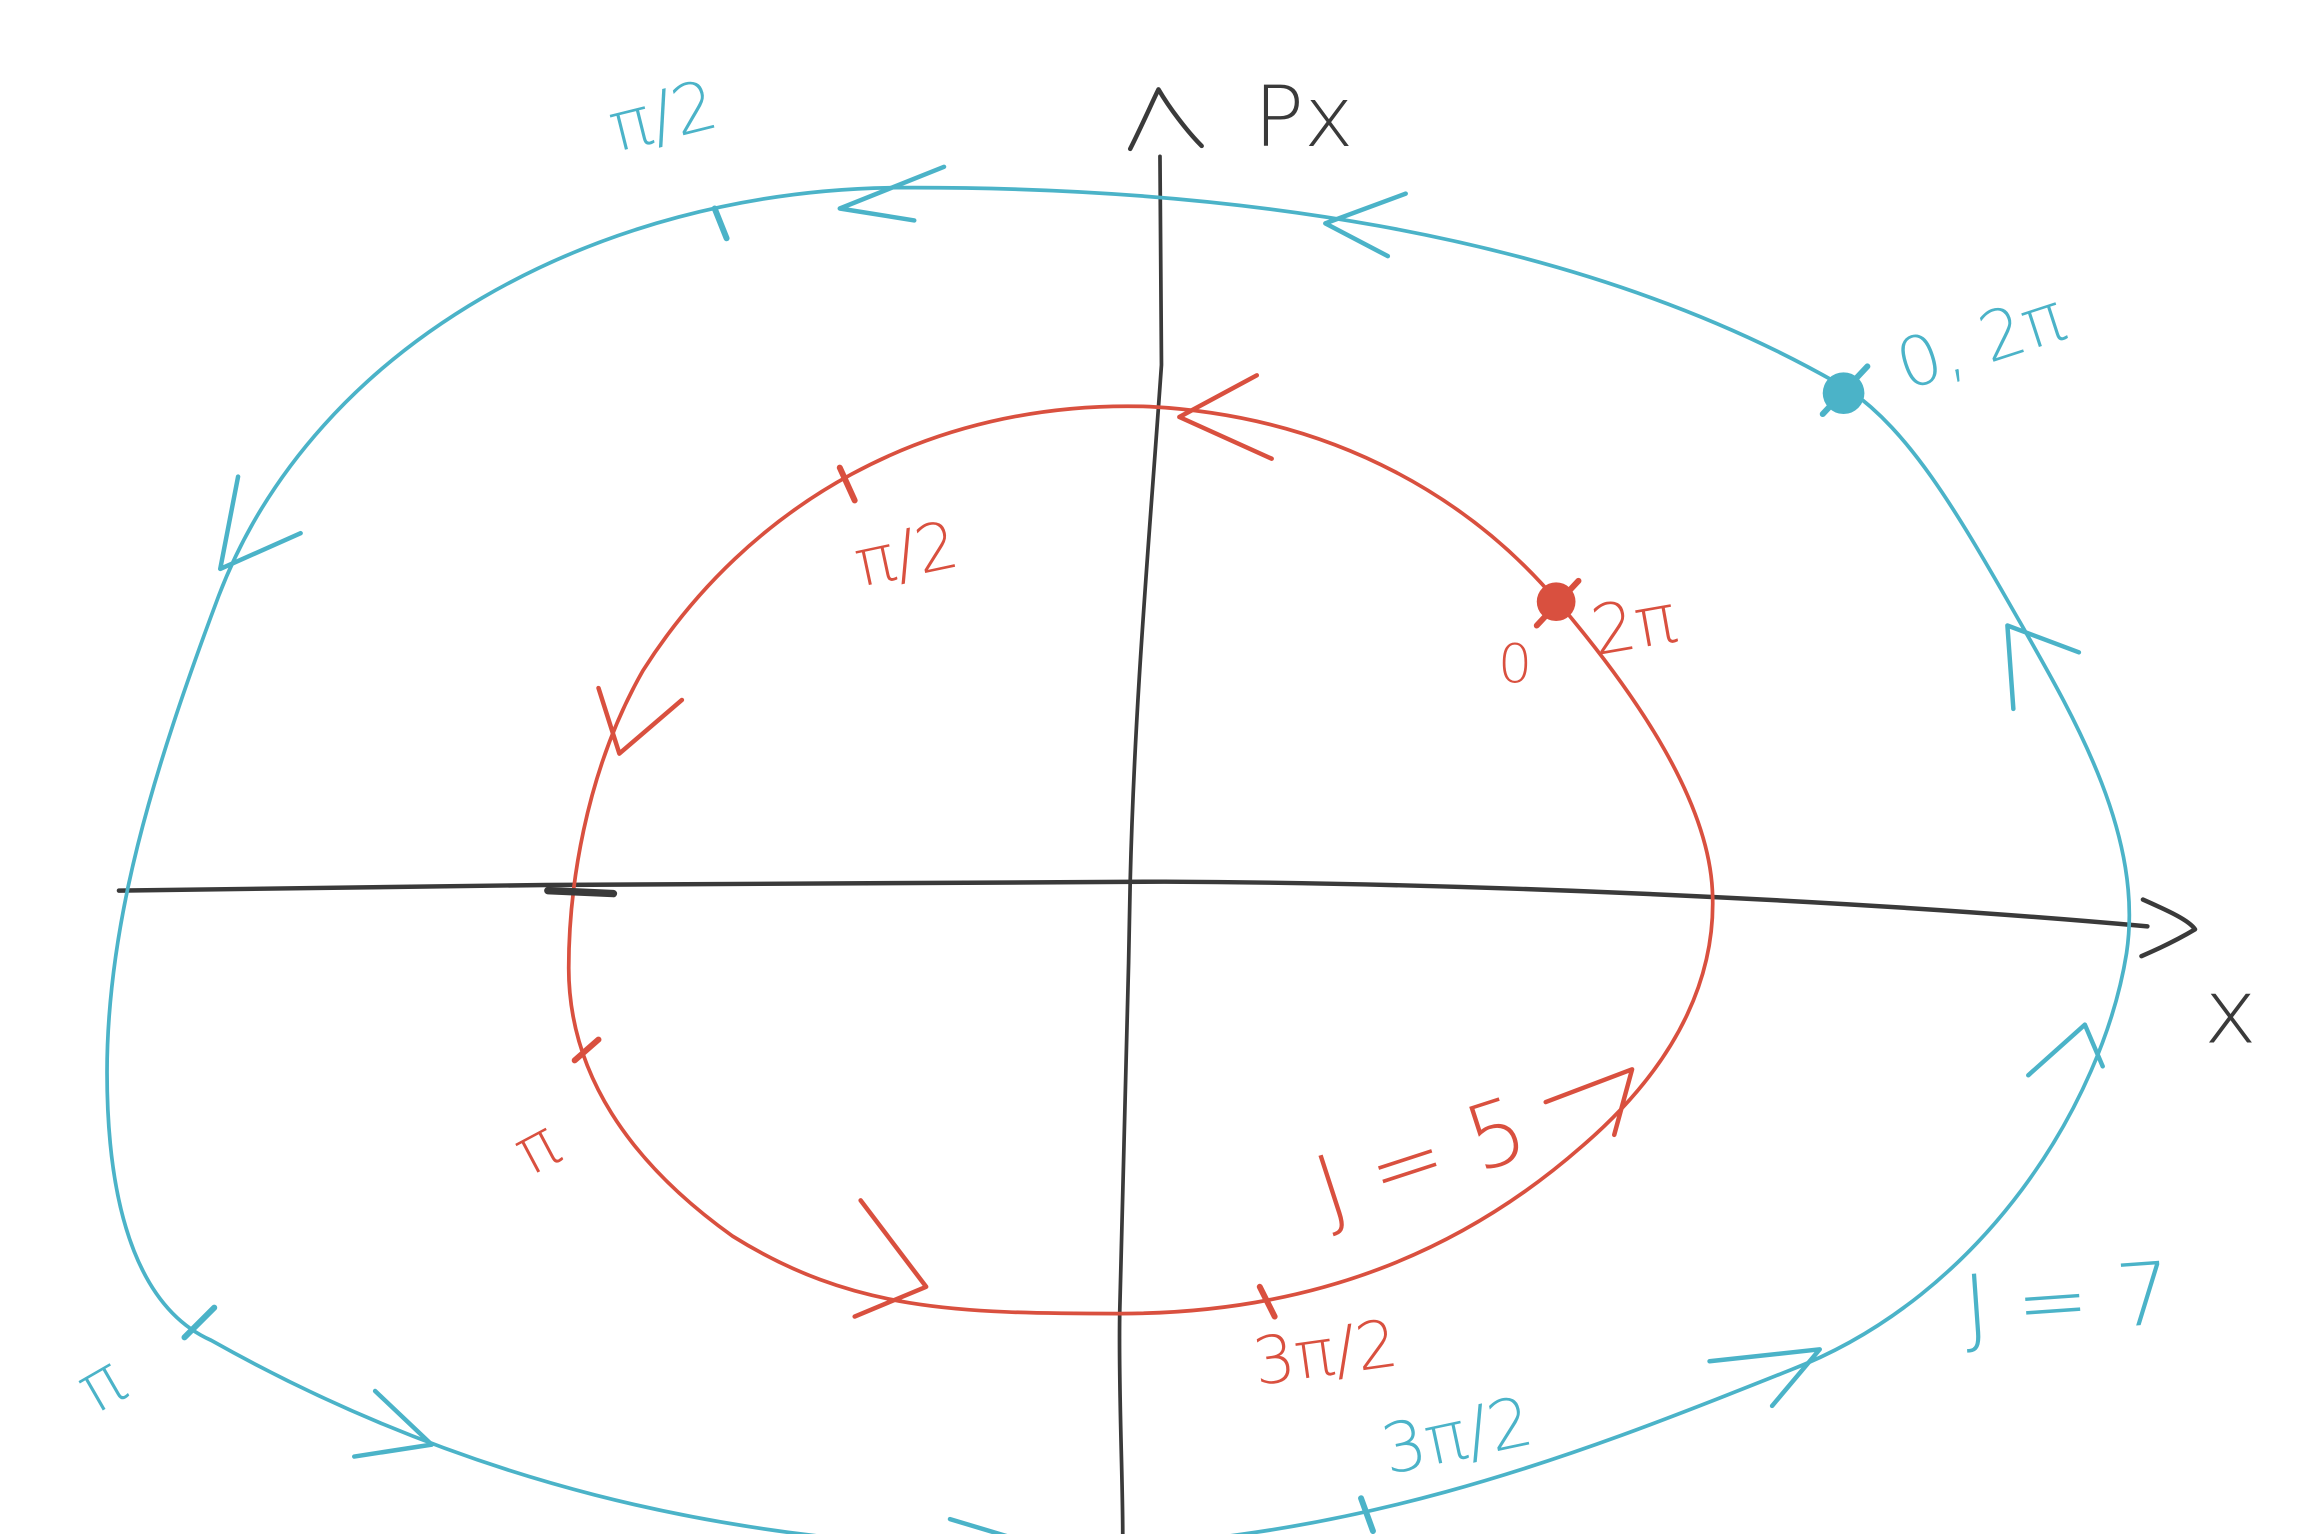  What do you see at coordinates (663, 117) in the screenshot?
I see `outer-label-quarter: π/2` at bounding box center [663, 117].